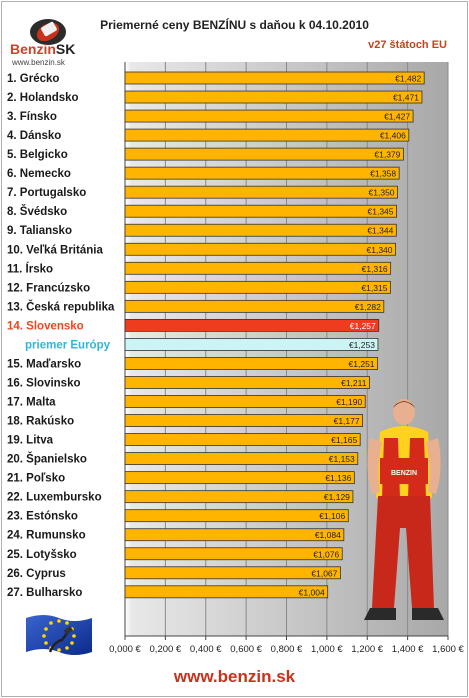 The height and width of the screenshot is (698, 469). I want to click on bar-value-label: €1,084, so click(328, 535).